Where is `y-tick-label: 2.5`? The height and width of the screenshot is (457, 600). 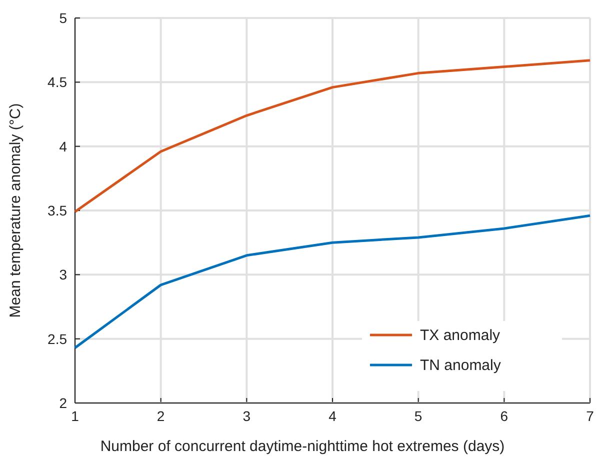
y-tick-label: 2.5 is located at coordinates (58, 338).